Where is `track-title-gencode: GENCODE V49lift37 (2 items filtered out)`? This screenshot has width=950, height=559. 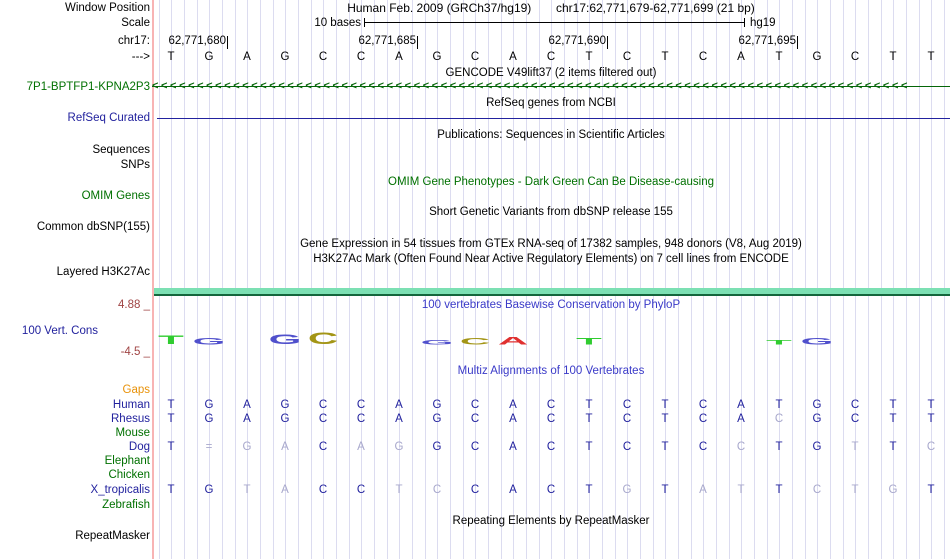
track-title-gencode: GENCODE V49lift37 (2 items filtered out) is located at coordinates (551, 73).